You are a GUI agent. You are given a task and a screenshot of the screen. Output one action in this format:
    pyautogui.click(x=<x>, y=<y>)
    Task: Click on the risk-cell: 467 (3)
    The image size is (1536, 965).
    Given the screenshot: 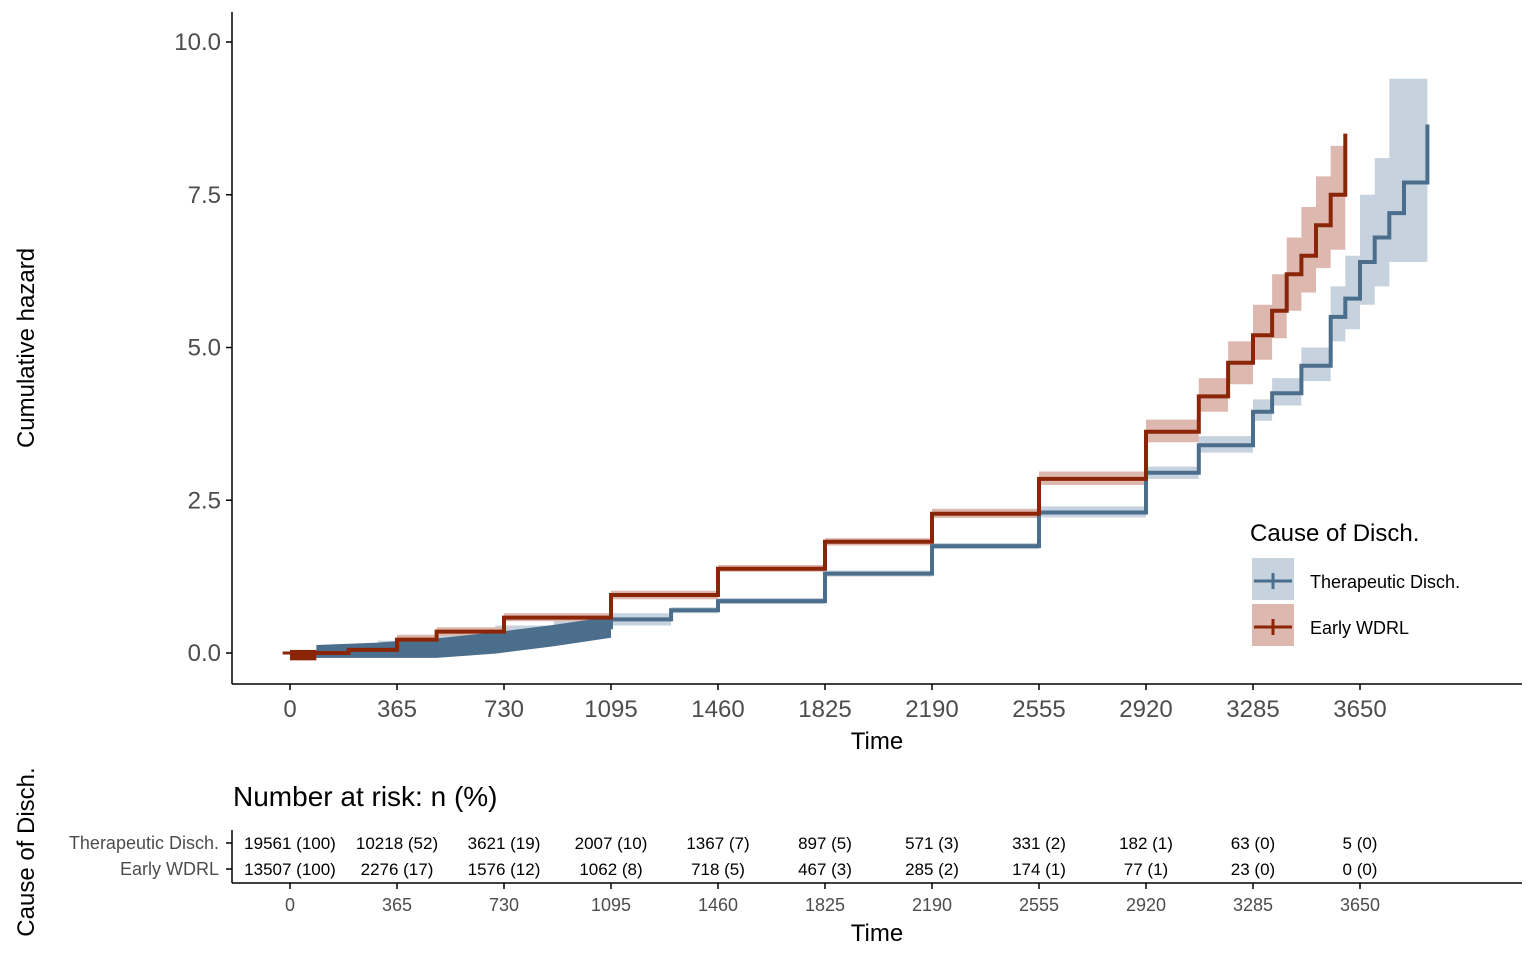 What is the action you would take?
    pyautogui.click(x=825, y=869)
    